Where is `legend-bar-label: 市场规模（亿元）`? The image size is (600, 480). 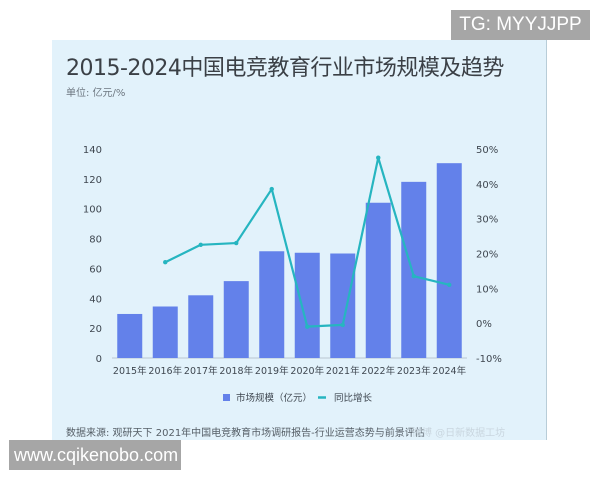 legend-bar-label: 市场规模（亿元） is located at coordinates (274, 398).